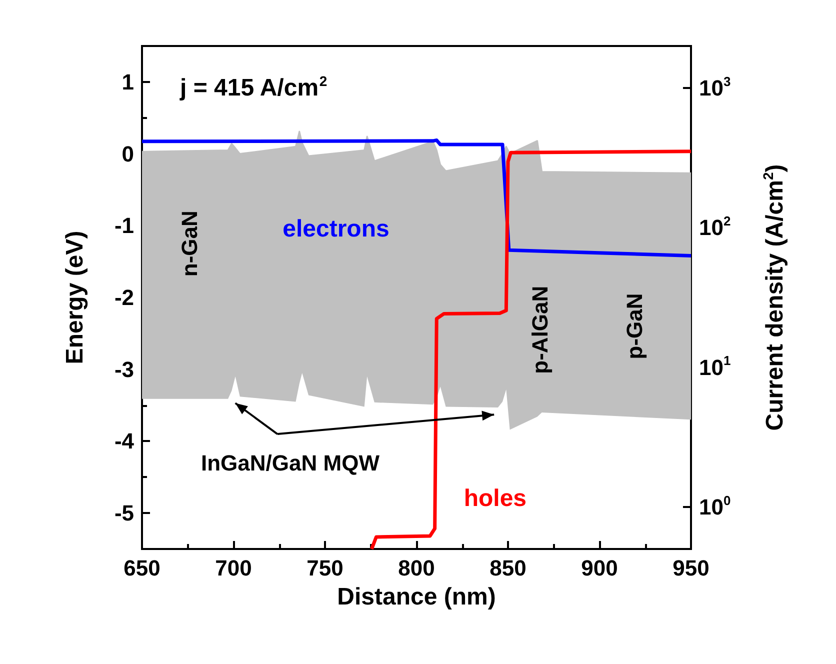 The image size is (836, 664). Describe the element at coordinates (508, 568) in the screenshot. I see `x-tick-label: 850` at that location.